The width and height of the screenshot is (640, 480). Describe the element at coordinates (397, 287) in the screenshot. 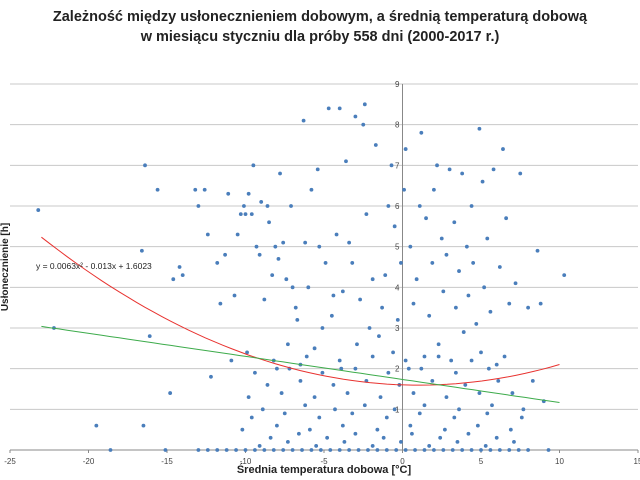

I see `y-tick-label: 4` at that location.